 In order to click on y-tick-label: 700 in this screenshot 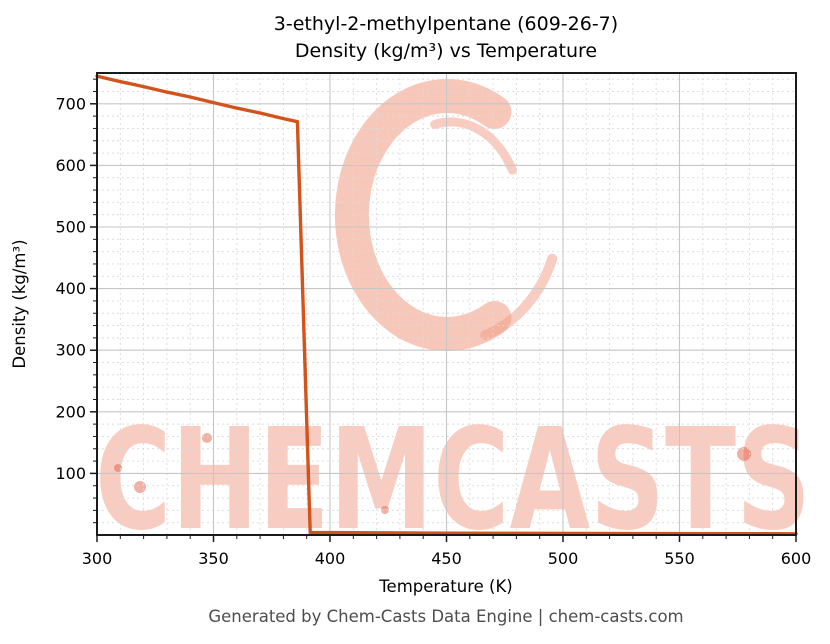, I will do `click(70, 103)`.